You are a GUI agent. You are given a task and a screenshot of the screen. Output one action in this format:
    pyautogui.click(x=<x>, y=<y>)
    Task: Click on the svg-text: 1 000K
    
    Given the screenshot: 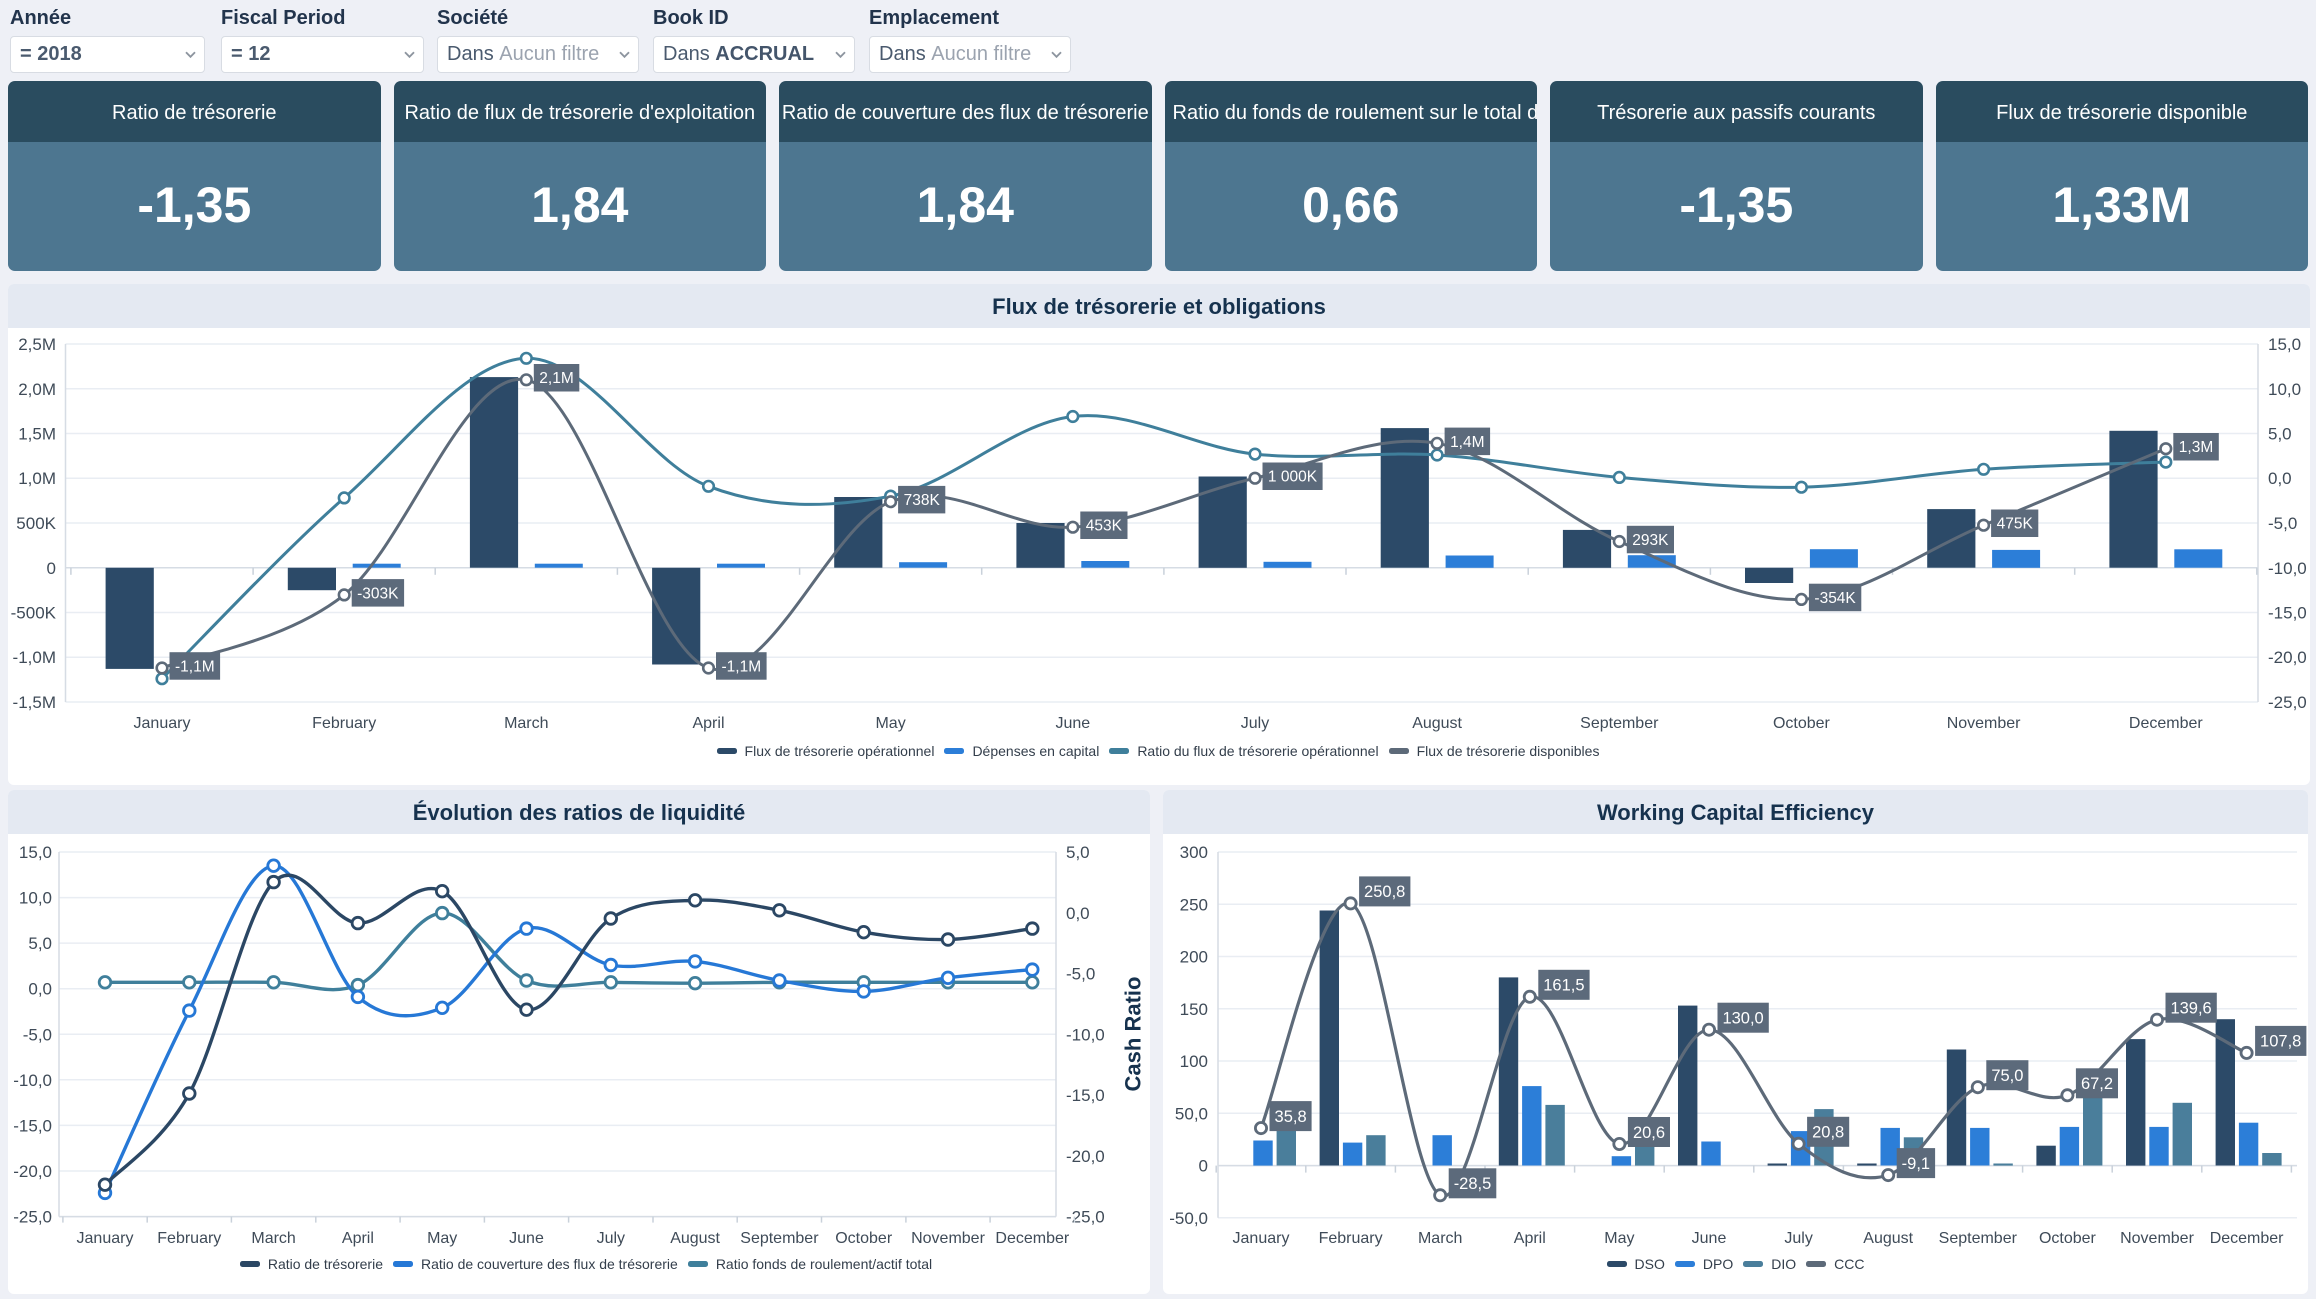 What is the action you would take?
    pyautogui.click(x=1293, y=477)
    